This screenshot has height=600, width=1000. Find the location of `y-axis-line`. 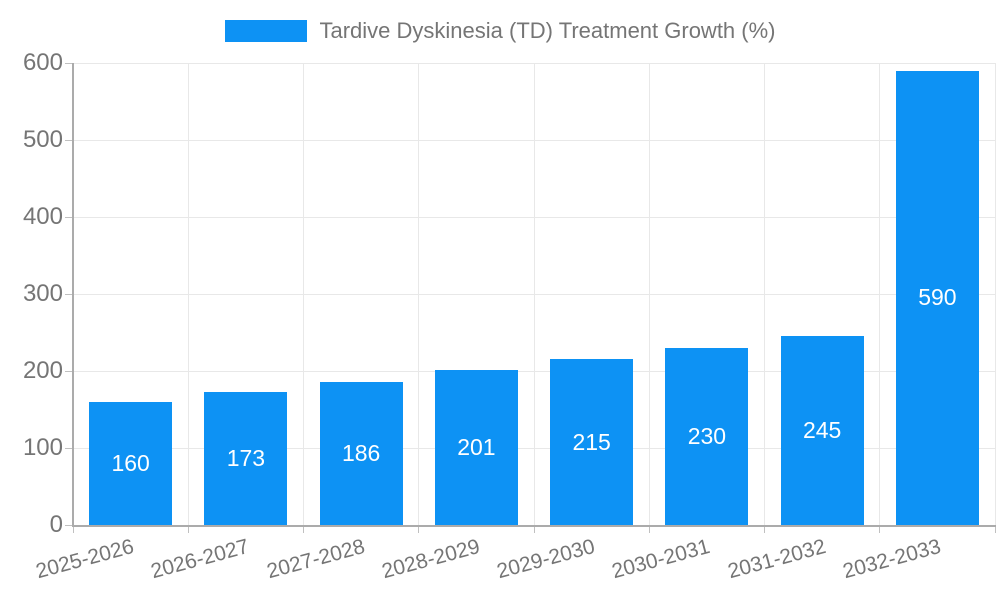

y-axis-line is located at coordinates (73, 295).